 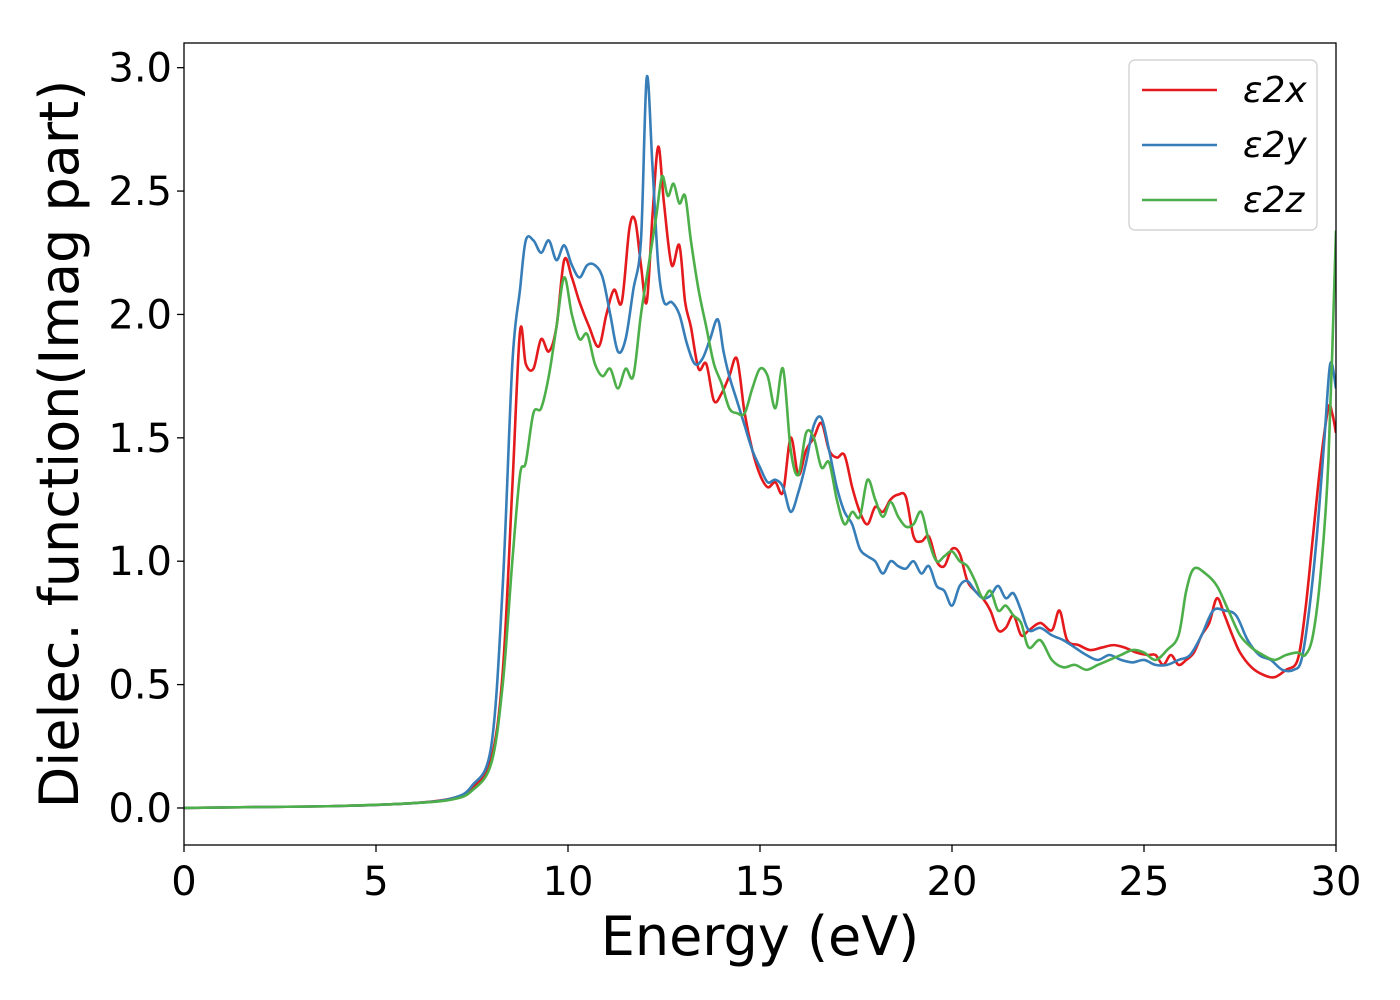 I want to click on legend: ε2x ε2y ε2z, so click(x=1223, y=145).